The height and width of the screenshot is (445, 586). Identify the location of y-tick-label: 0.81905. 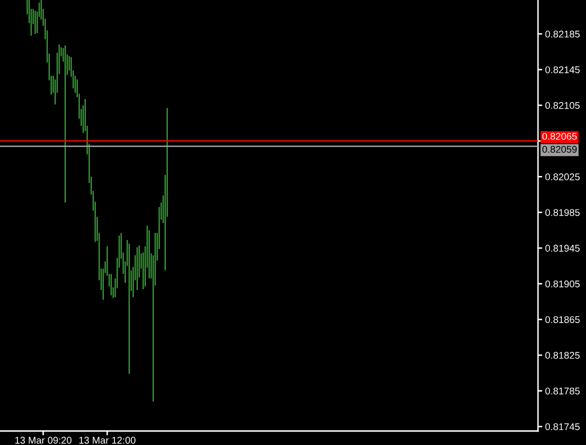
(562, 284).